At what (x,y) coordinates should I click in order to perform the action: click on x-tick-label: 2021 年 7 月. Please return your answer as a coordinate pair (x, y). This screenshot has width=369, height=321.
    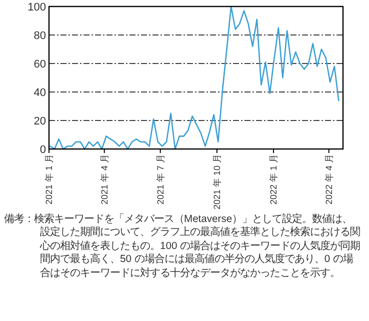
    Looking at the image, I should click on (161, 179).